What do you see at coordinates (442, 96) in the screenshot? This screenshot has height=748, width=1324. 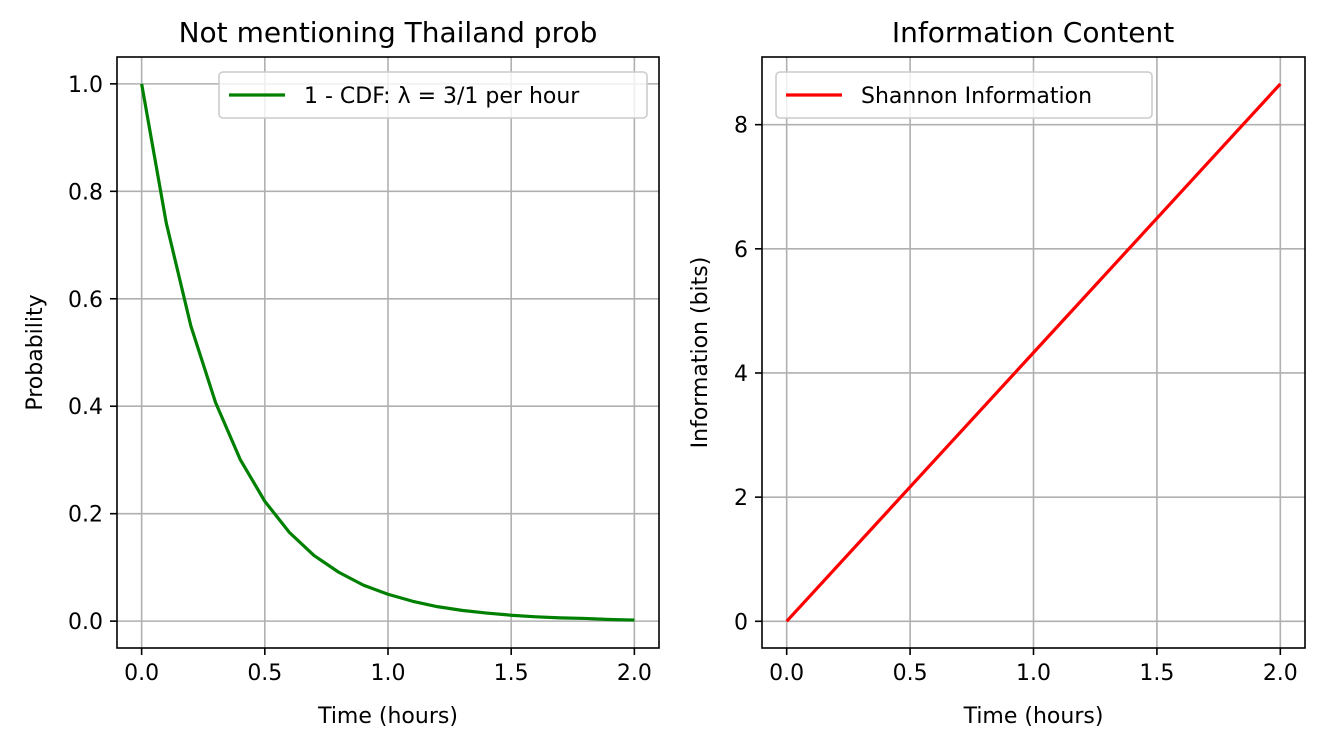 I see `legend-label: 1 - CDF: λ = 3/1 per hour` at bounding box center [442, 96].